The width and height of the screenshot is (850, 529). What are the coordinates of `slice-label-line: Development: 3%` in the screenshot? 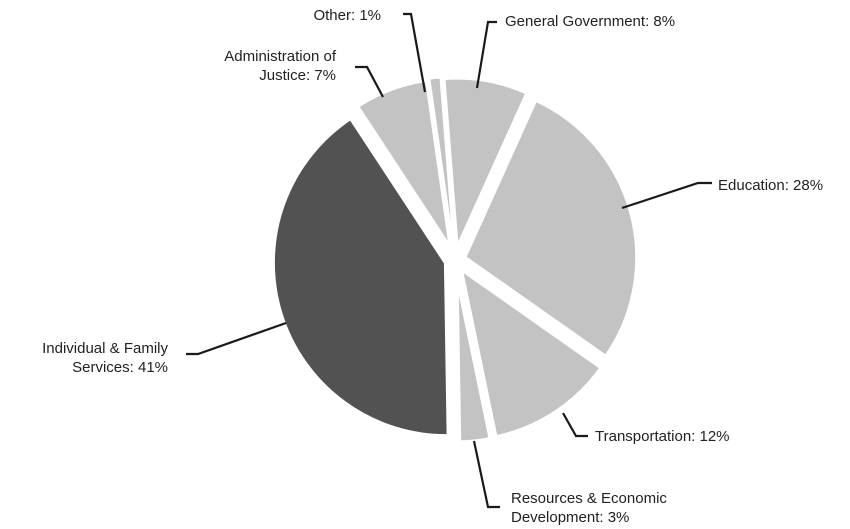 It's located at (570, 517).